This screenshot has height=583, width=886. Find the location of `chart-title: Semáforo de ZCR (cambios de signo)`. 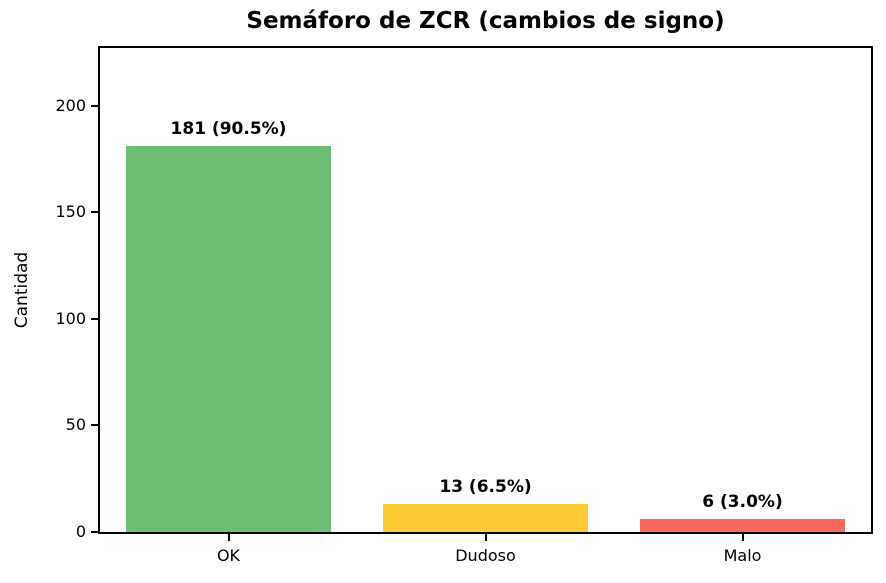

chart-title: Semáforo de ZCR (cambios de signo) is located at coordinates (485, 21).